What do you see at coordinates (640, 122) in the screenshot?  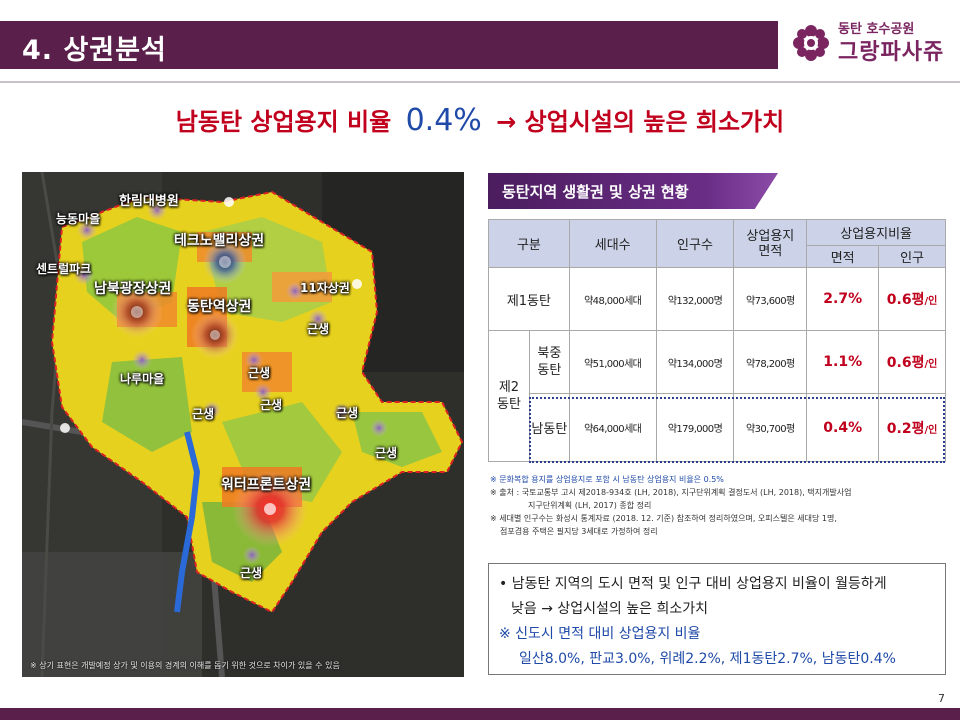 I see `headline-suffix: → 상업시설의 높은 희소가치` at bounding box center [640, 122].